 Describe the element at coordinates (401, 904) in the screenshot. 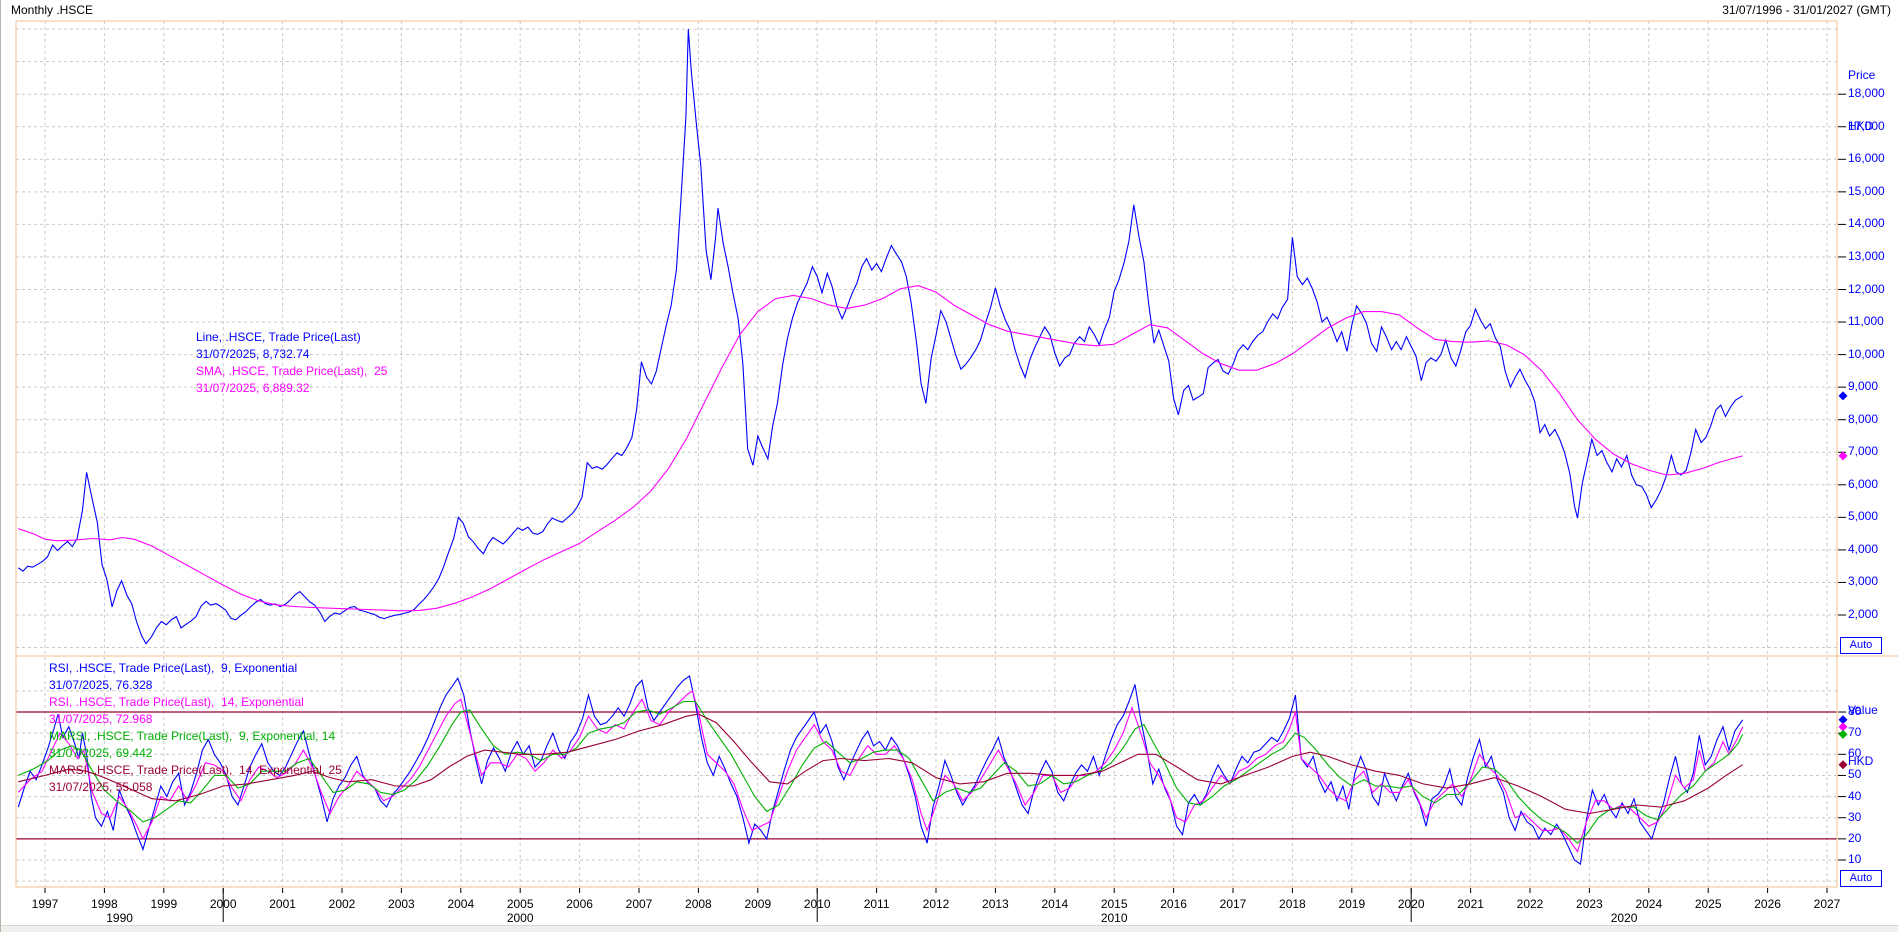

I see `year-tick-label: 2003` at that location.